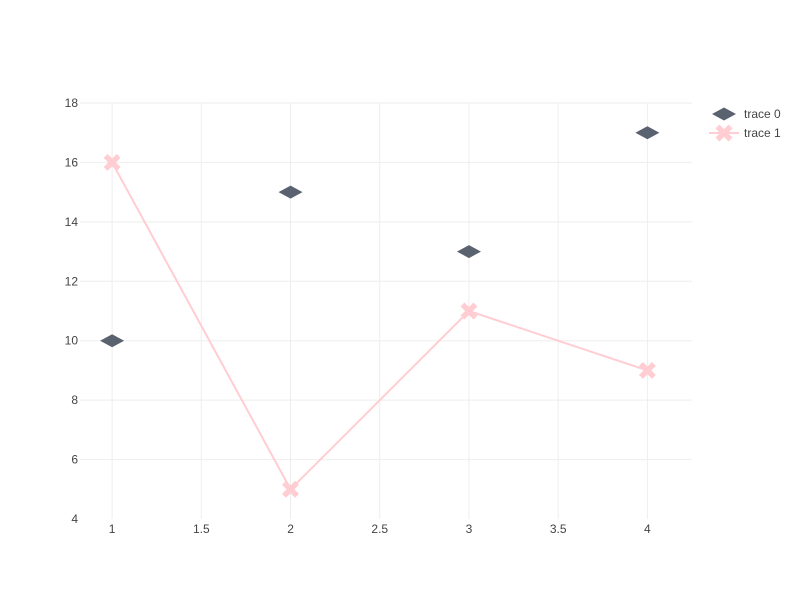 The image size is (800, 600). What do you see at coordinates (201, 529) in the screenshot?
I see `x-tick-label: 1.5` at bounding box center [201, 529].